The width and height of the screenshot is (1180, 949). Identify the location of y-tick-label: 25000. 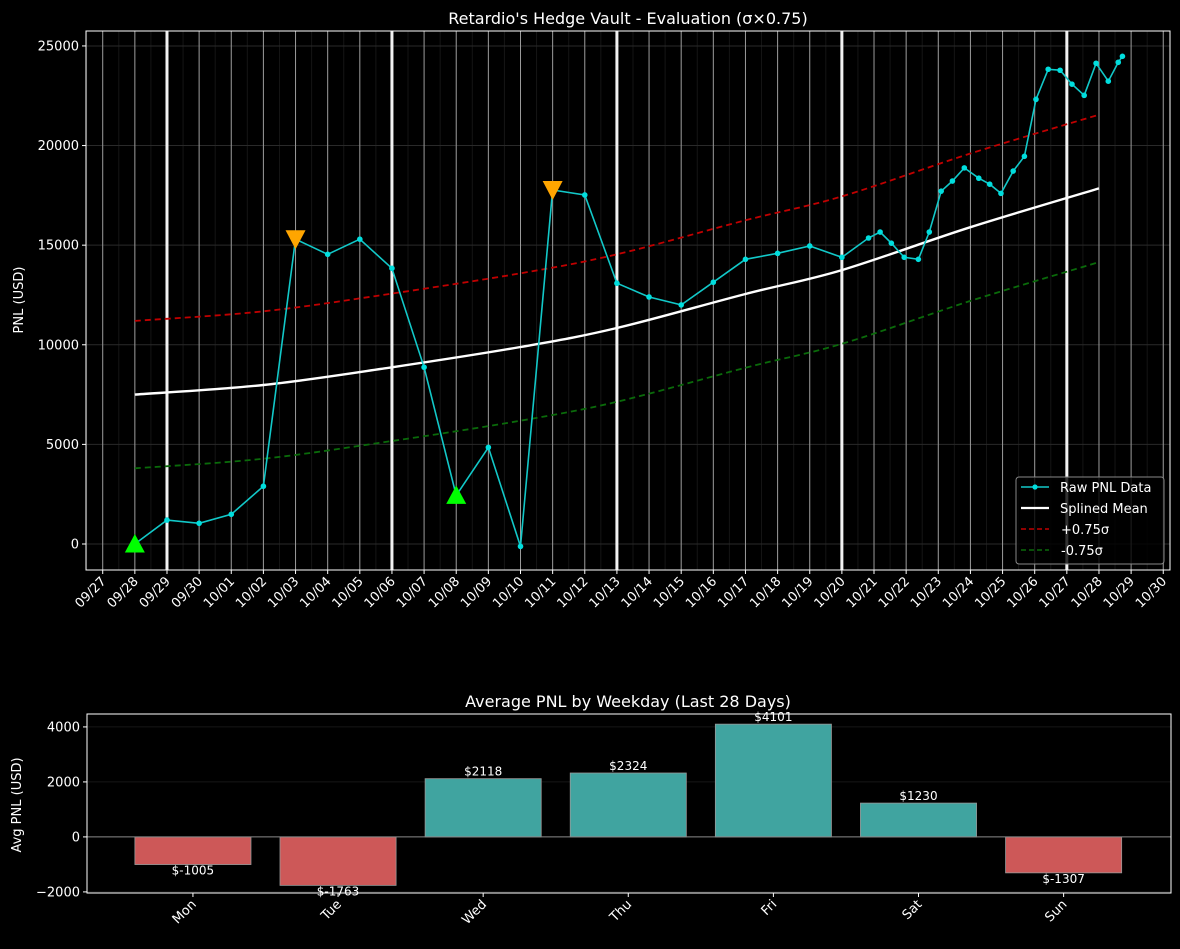
(58, 46).